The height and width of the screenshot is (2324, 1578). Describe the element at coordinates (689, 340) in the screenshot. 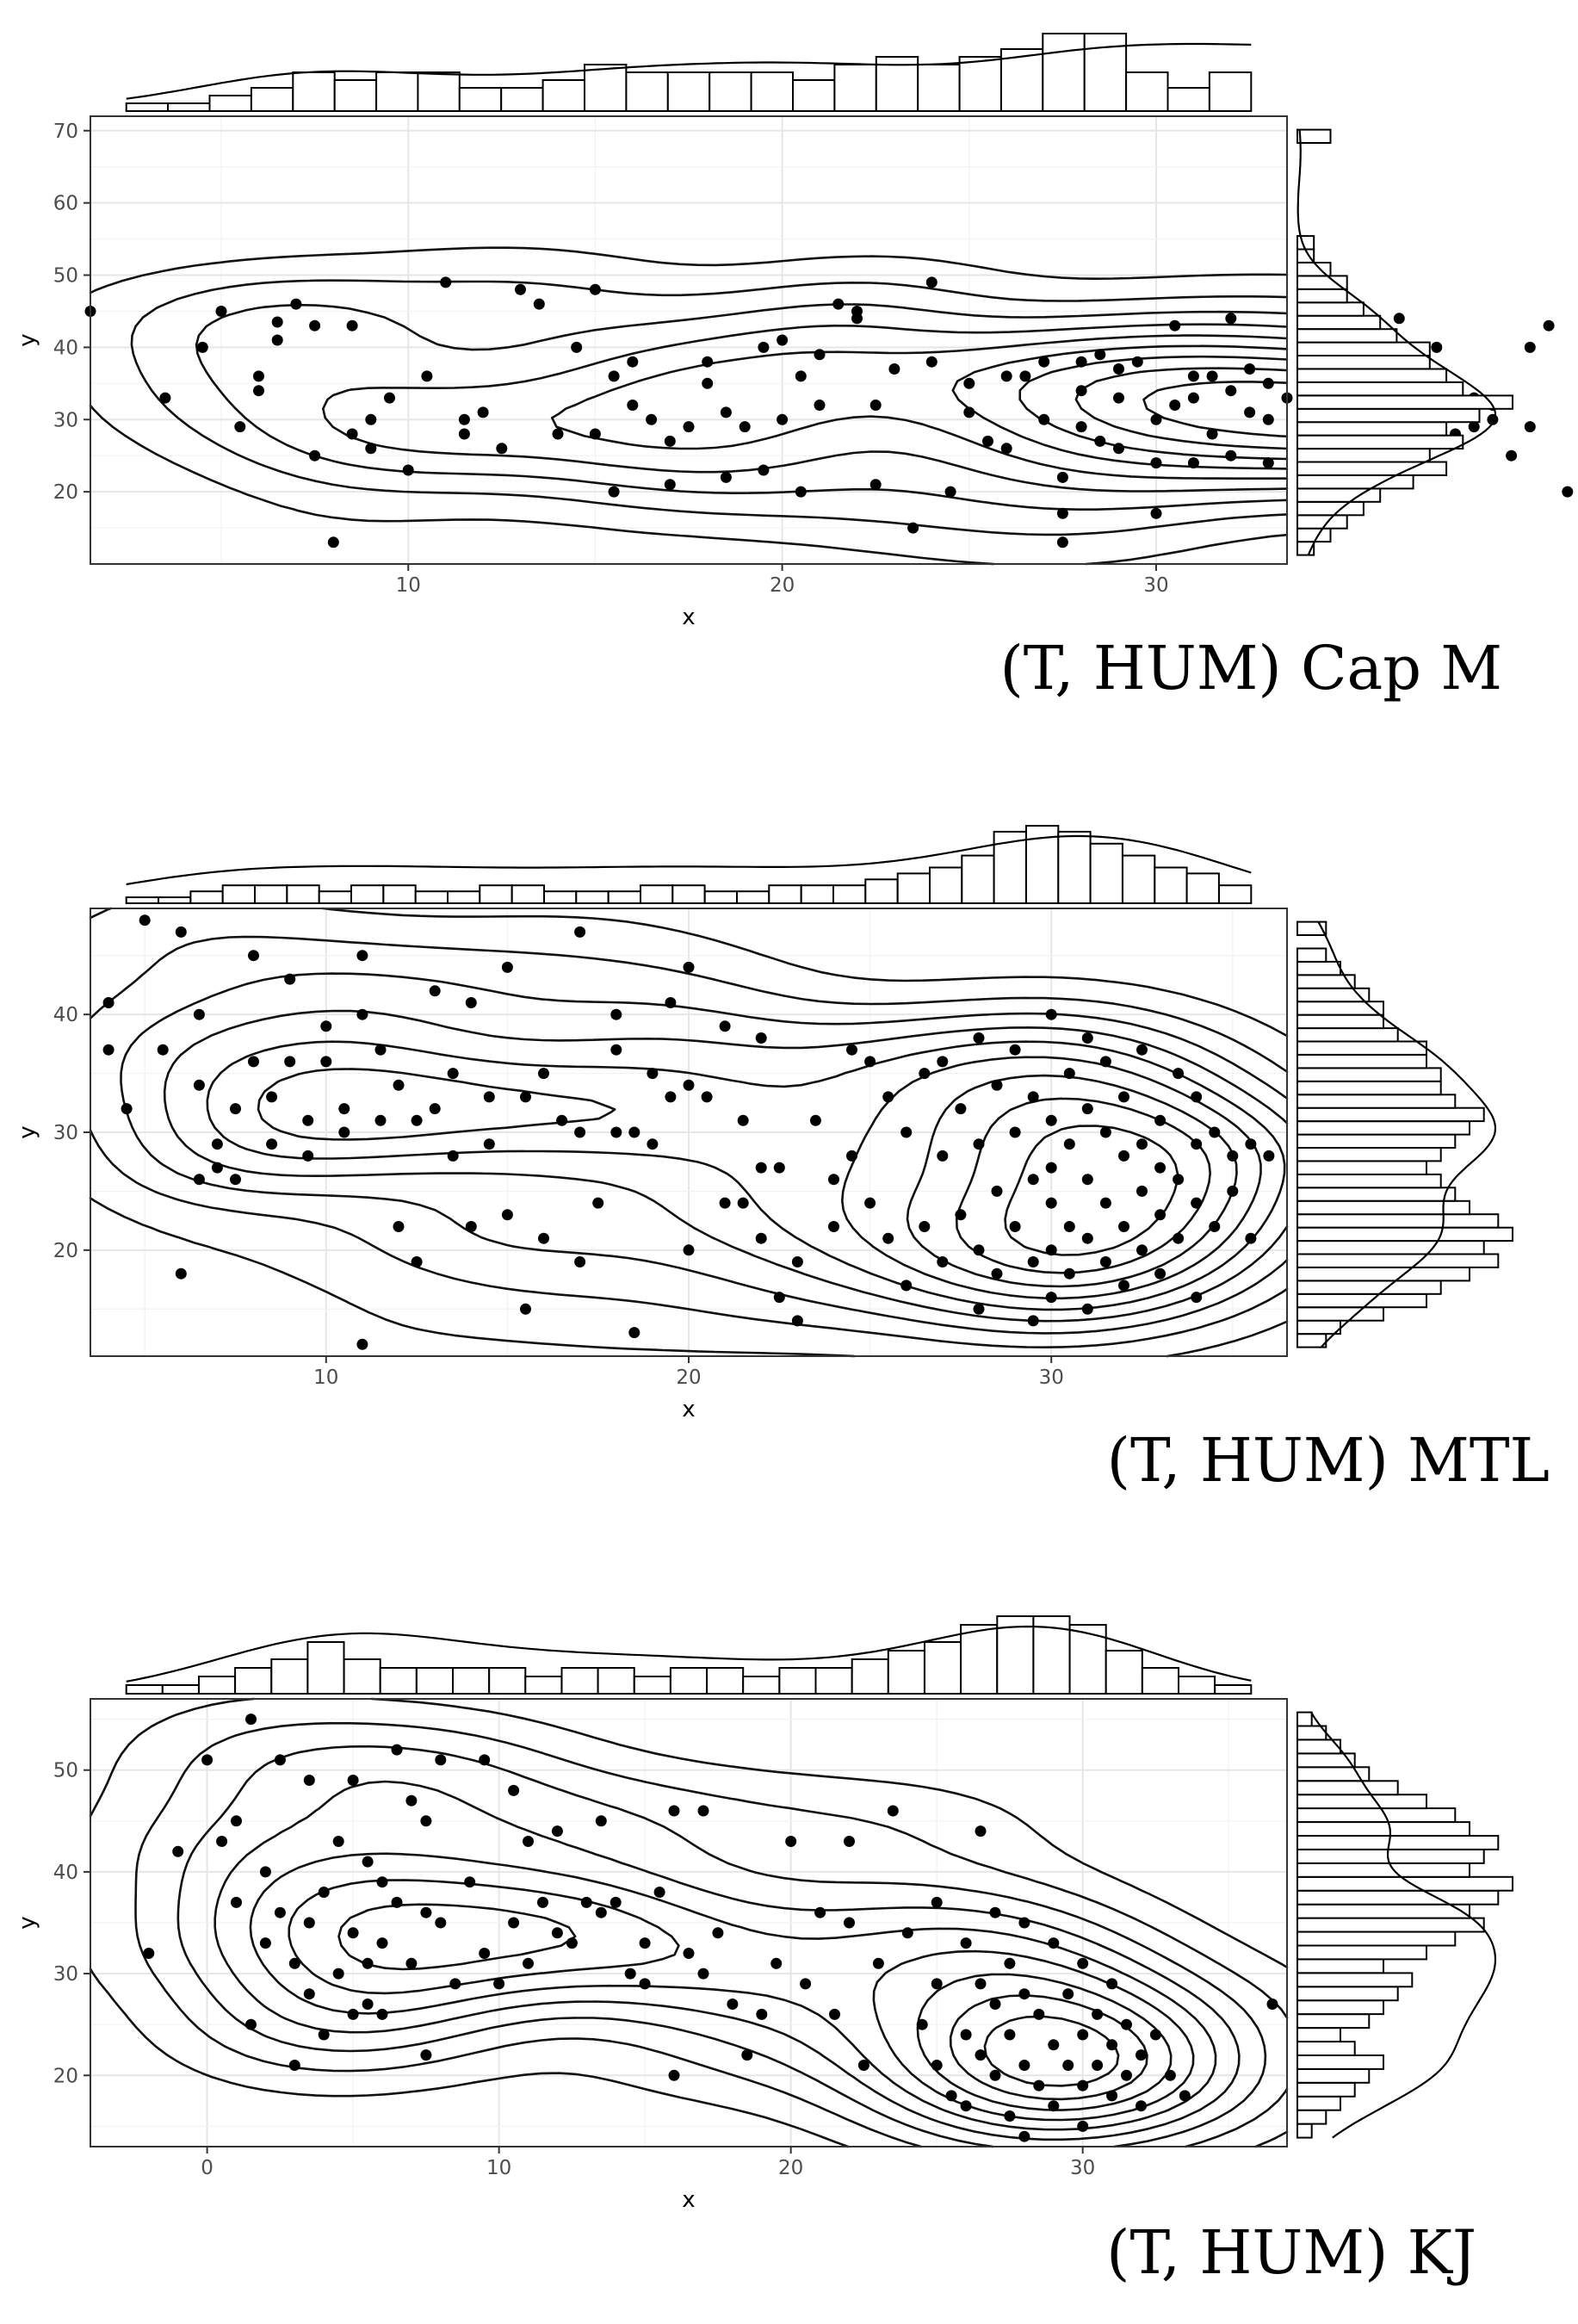

I see `plot-background` at that location.